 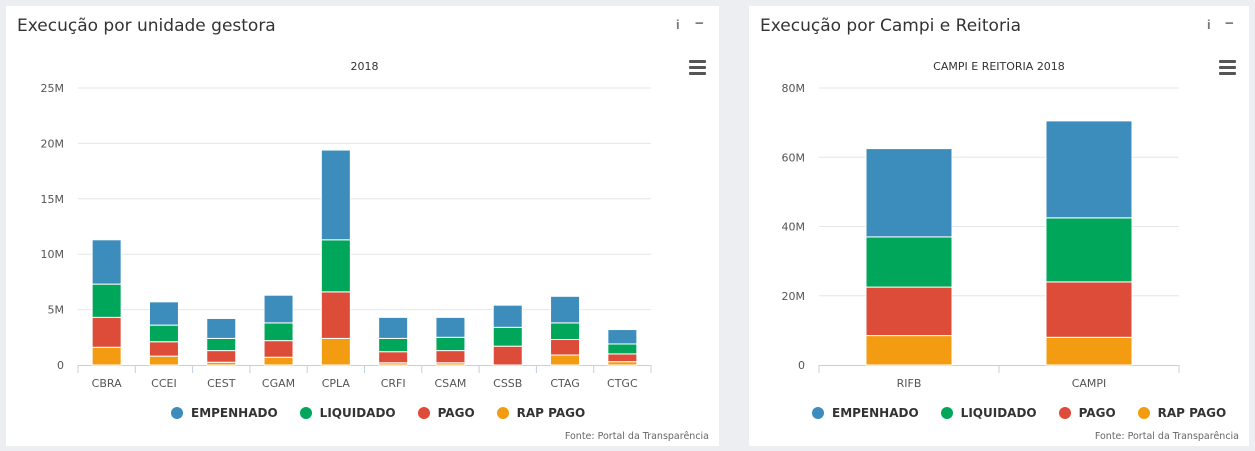 I want to click on panel-title: Execução por unidade gestora, so click(x=146, y=26).